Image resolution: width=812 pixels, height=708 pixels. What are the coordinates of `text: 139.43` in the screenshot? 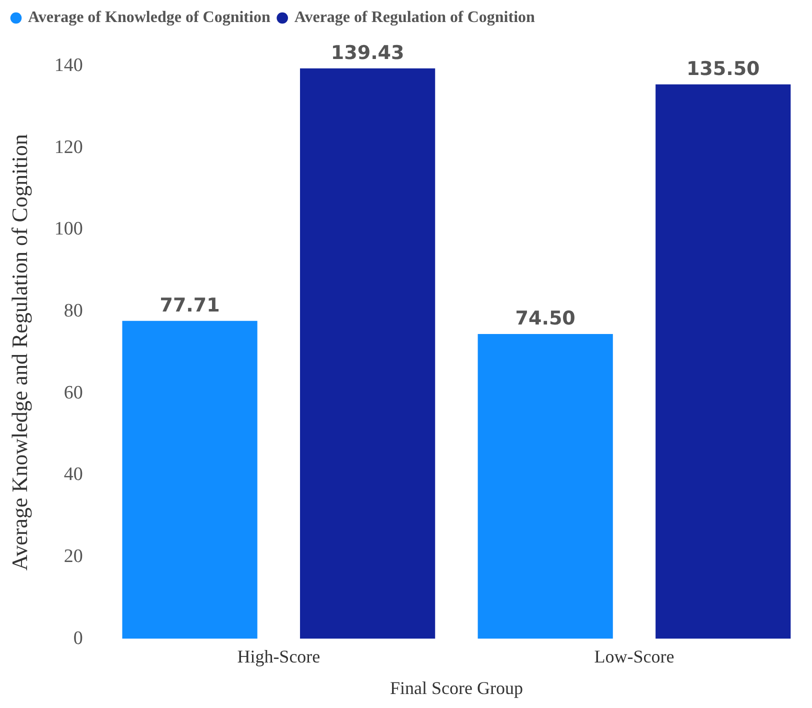 It's located at (367, 53).